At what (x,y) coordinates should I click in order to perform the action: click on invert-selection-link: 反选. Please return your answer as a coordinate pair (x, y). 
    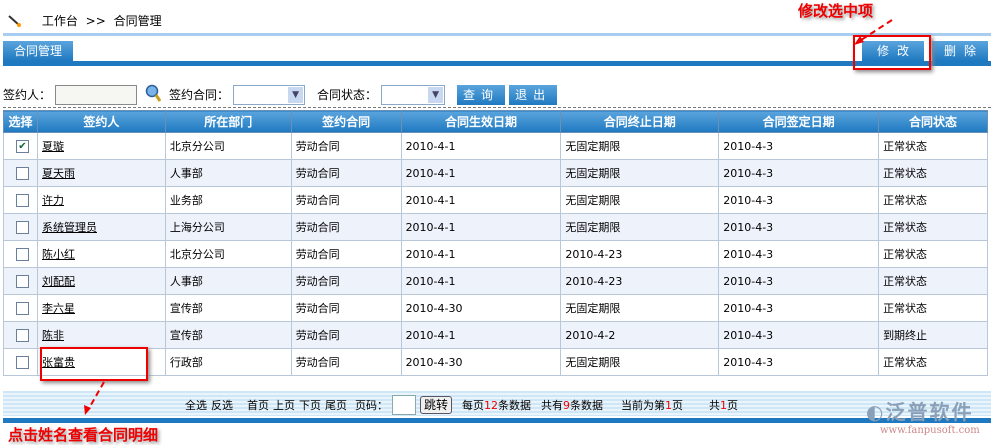
    Looking at the image, I should click on (222, 405).